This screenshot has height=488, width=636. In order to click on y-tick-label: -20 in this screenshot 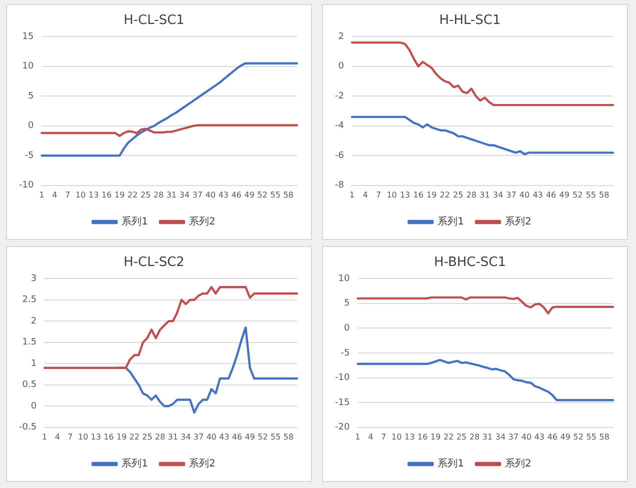, I will do `click(342, 427)`.